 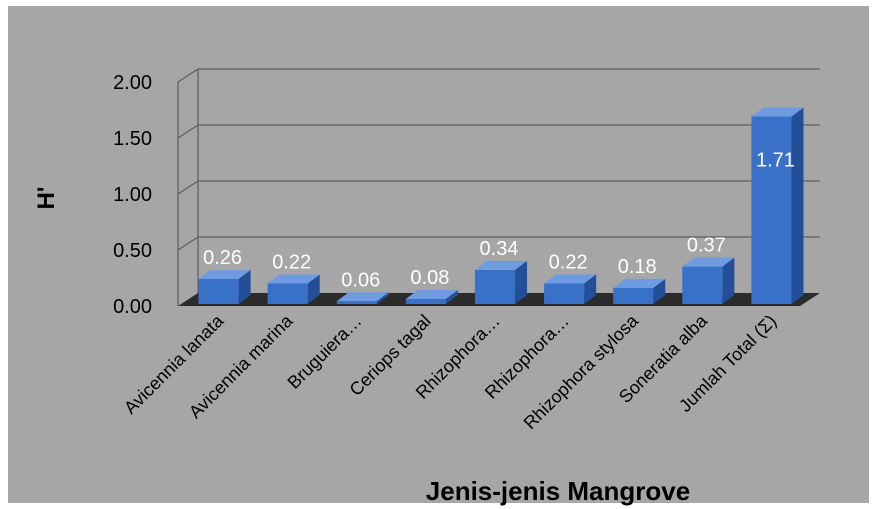 I want to click on y-axis-title: H', so click(x=46, y=197).